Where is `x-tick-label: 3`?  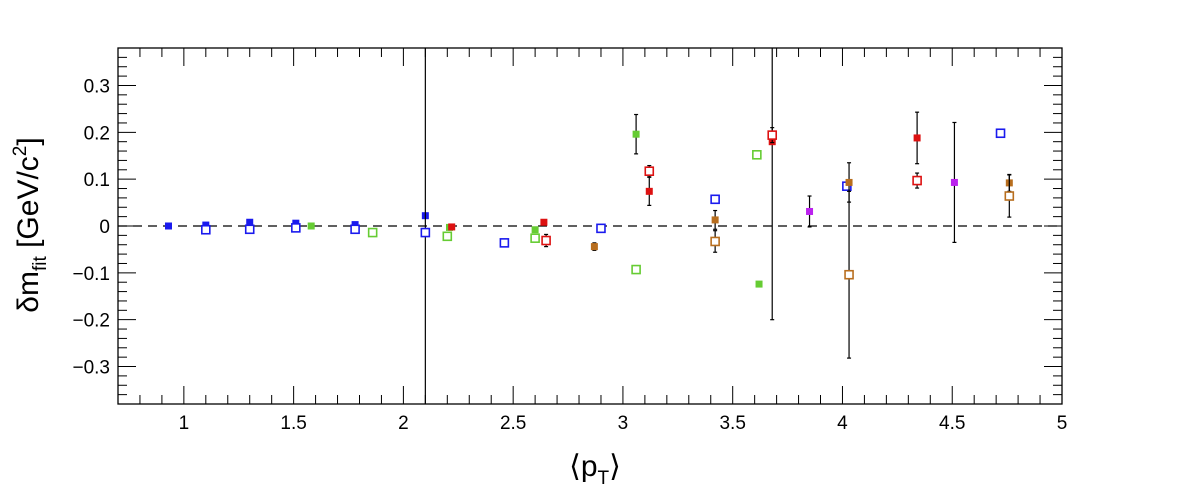
x-tick-label: 3 is located at coordinates (623, 423).